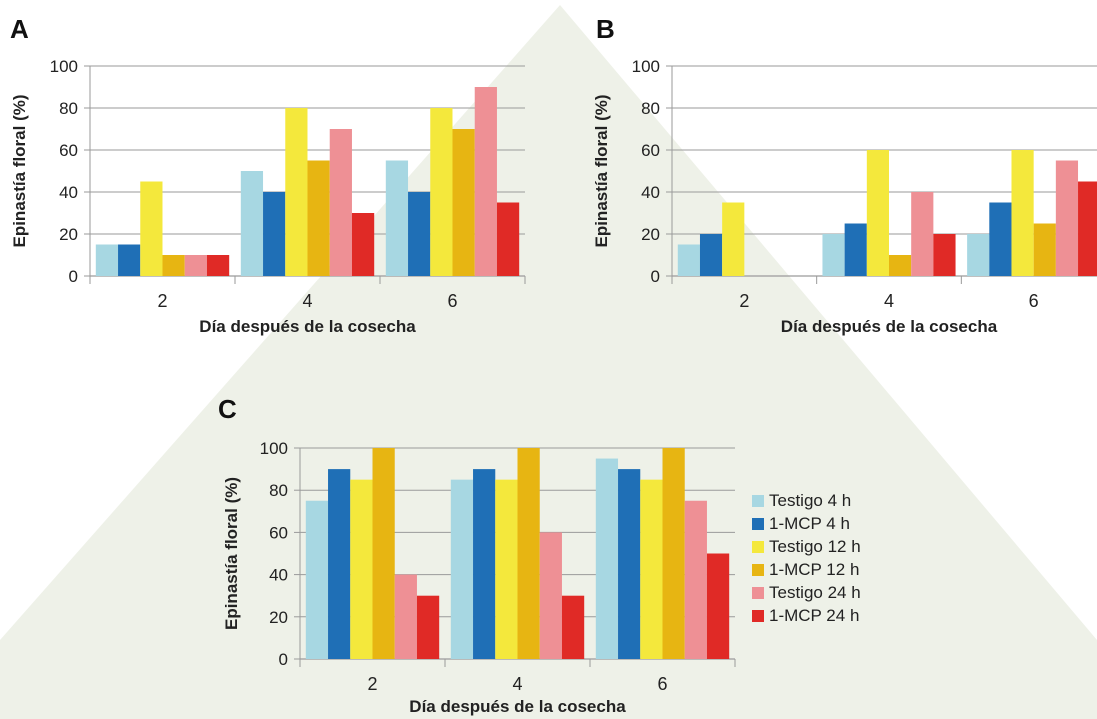 This screenshot has height=719, width=1097. I want to click on legend-label: Testigo 12 h, so click(815, 546).